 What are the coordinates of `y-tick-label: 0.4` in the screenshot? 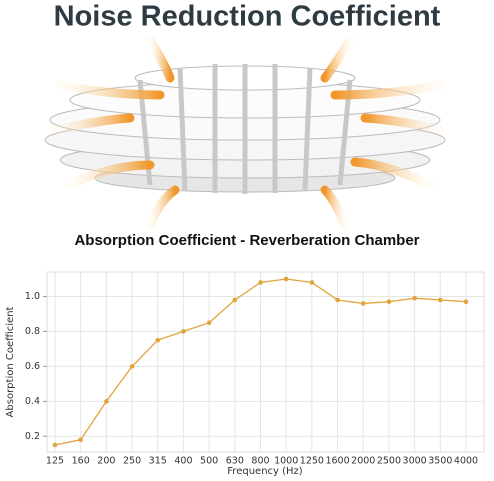 It's located at (32, 401).